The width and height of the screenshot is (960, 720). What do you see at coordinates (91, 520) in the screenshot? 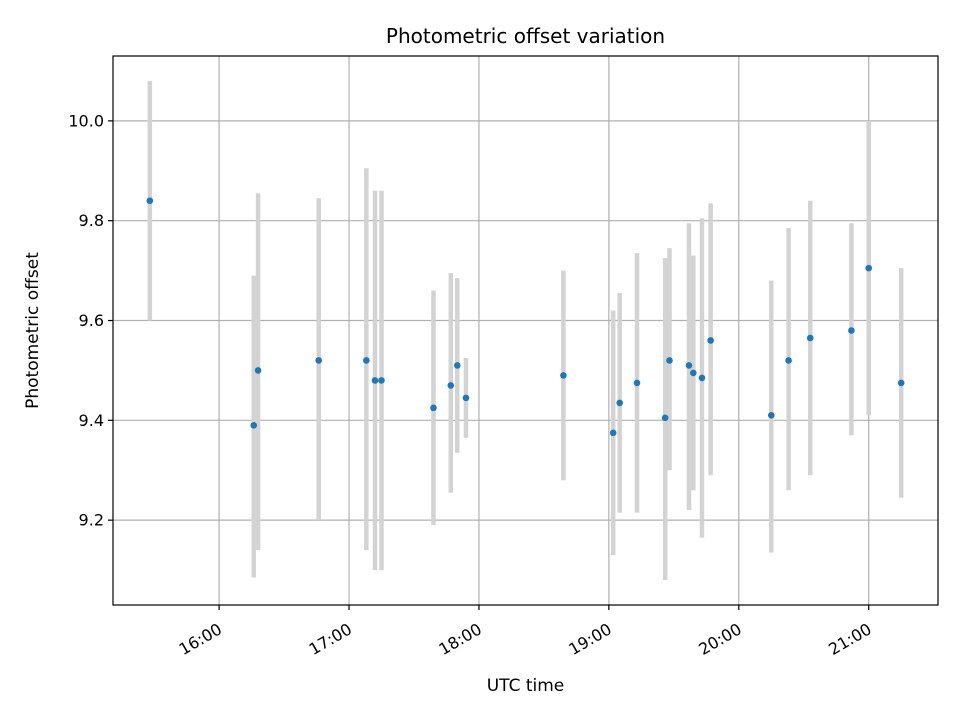
I see `y-tick-label: 9.2` at bounding box center [91, 520].